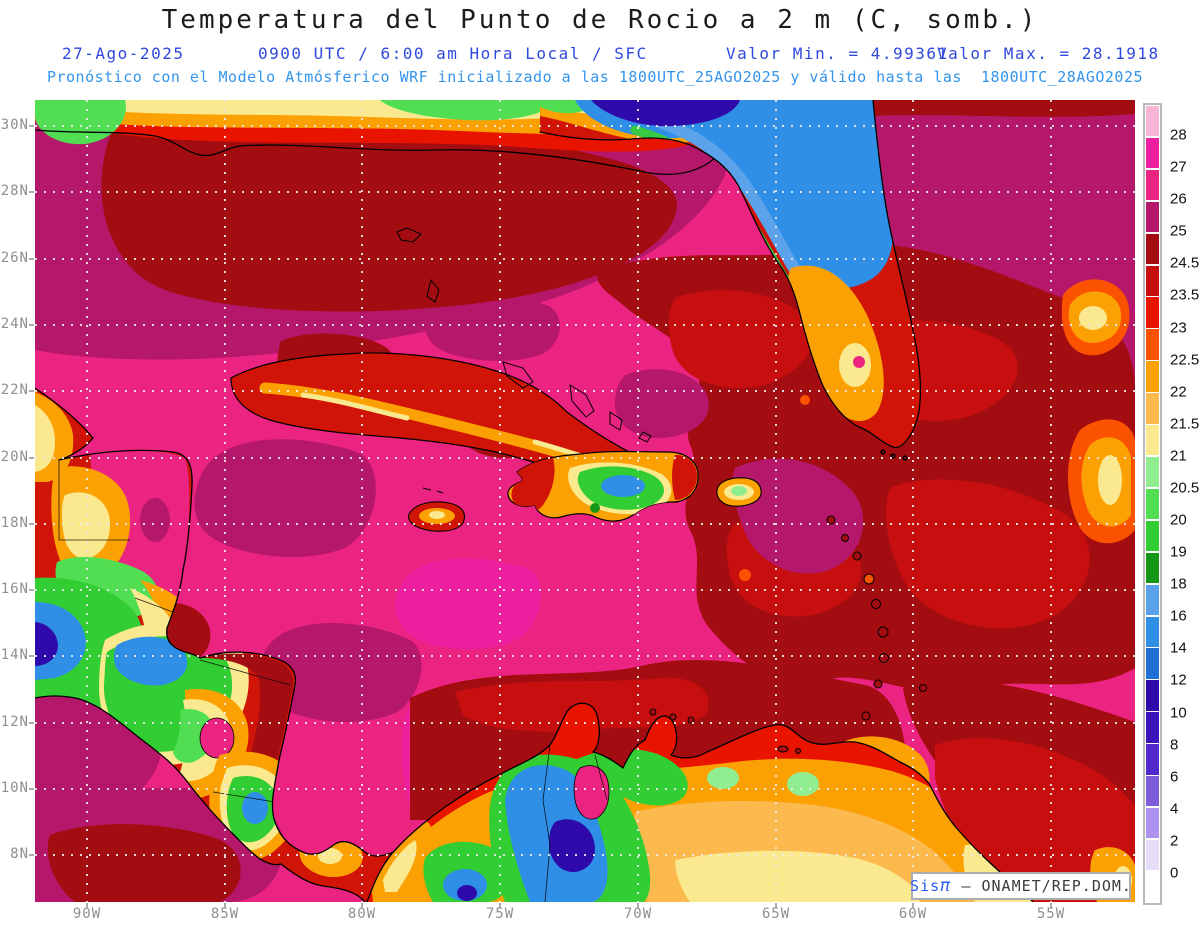 This screenshot has width=1200, height=927. I want to click on value-max-label: Valor Max. = 28.1918, so click(1048, 53).